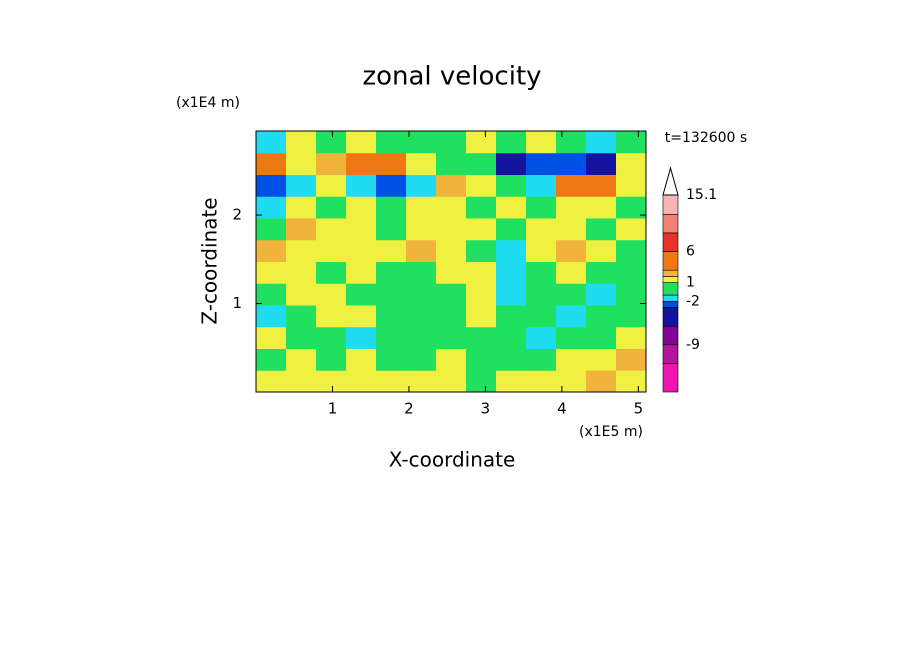 The width and height of the screenshot is (904, 654). Describe the element at coordinates (639, 409) in the screenshot. I see `x-tick-label: 5` at that location.